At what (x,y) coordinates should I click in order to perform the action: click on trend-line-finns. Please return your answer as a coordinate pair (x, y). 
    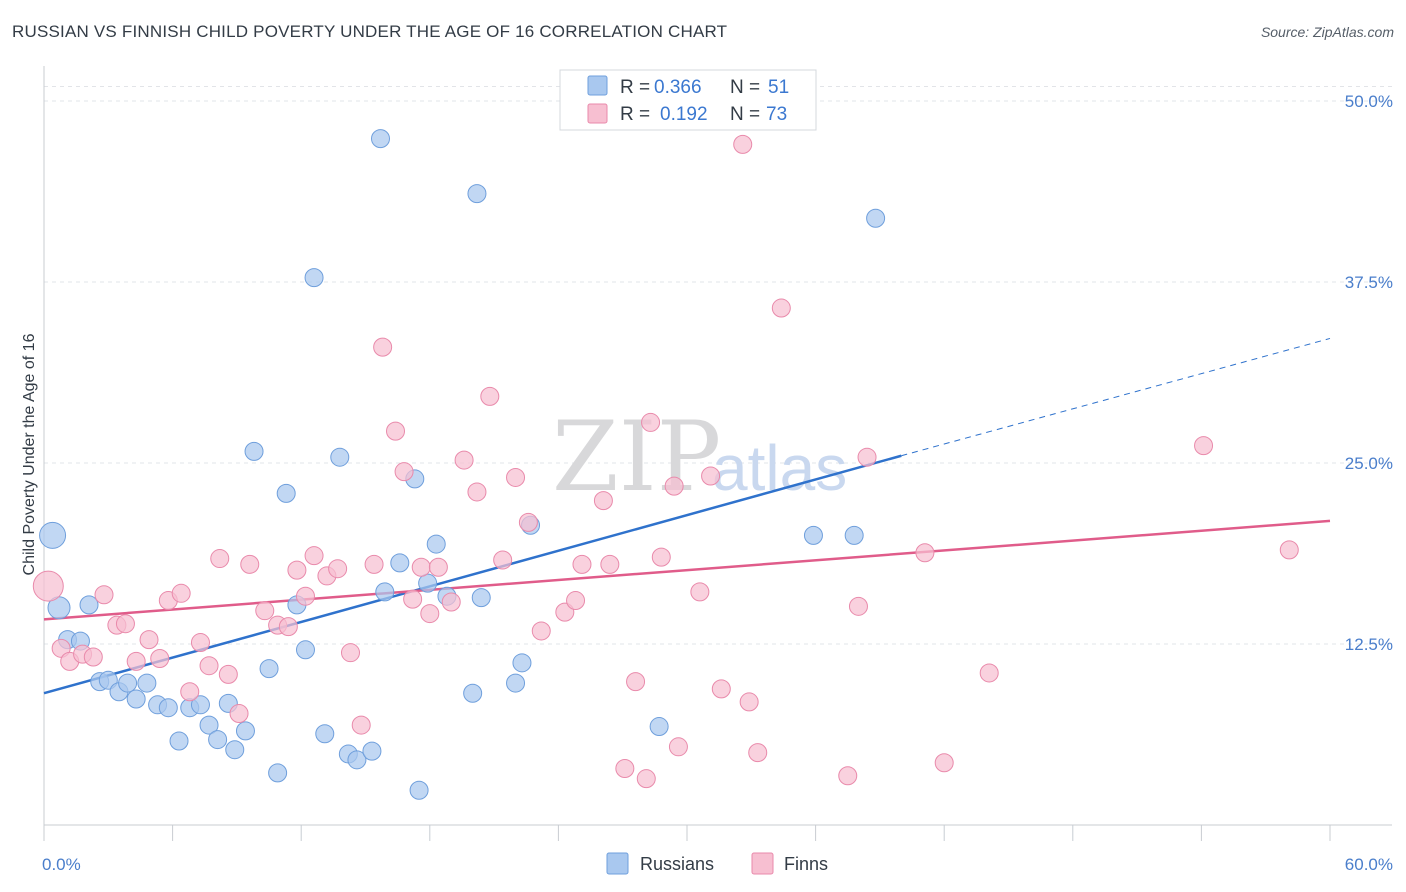
    Looking at the image, I should click on (687, 570).